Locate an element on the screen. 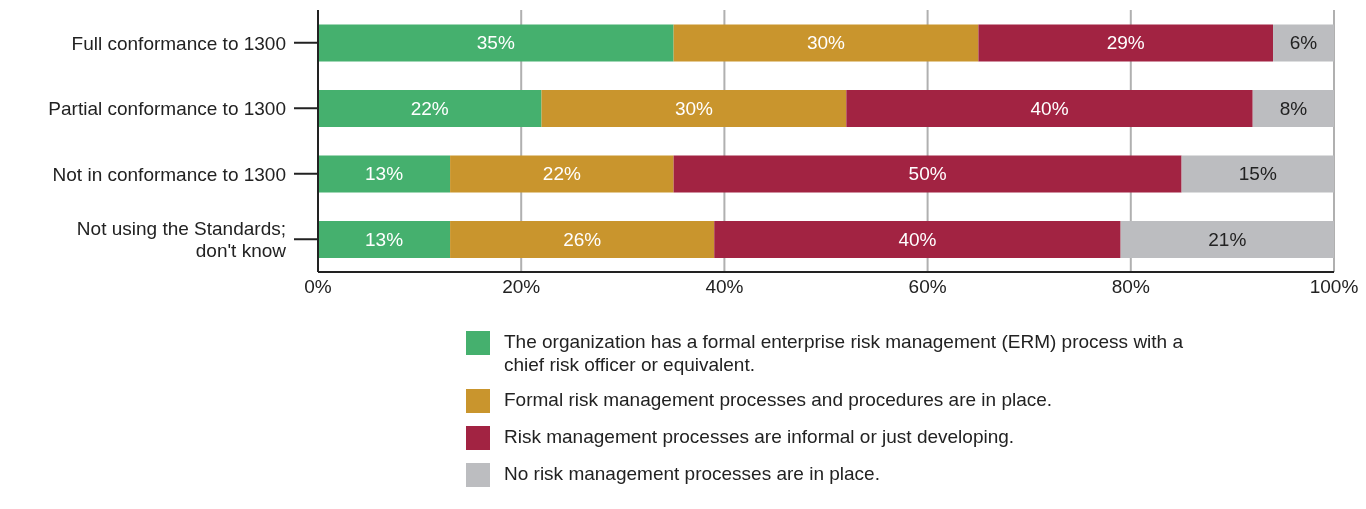 This screenshot has width=1366, height=509. data-label: 6% is located at coordinates (1303, 43).